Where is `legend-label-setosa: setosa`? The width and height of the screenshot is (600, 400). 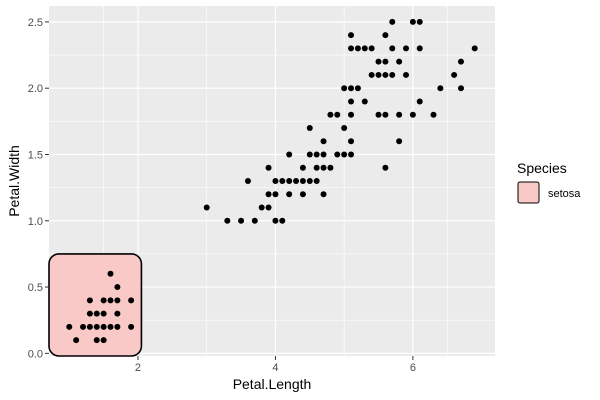
legend-label-setosa: setosa is located at coordinates (564, 194).